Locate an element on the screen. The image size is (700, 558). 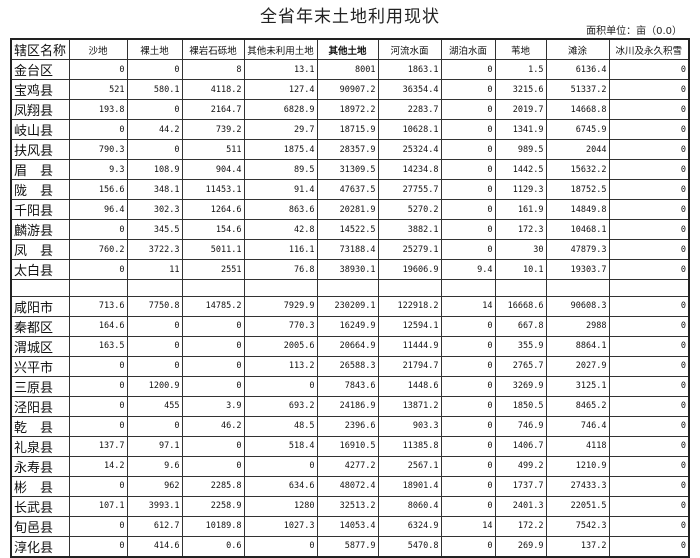
district-name-cell: 彬 县 is located at coordinates (40, 486).